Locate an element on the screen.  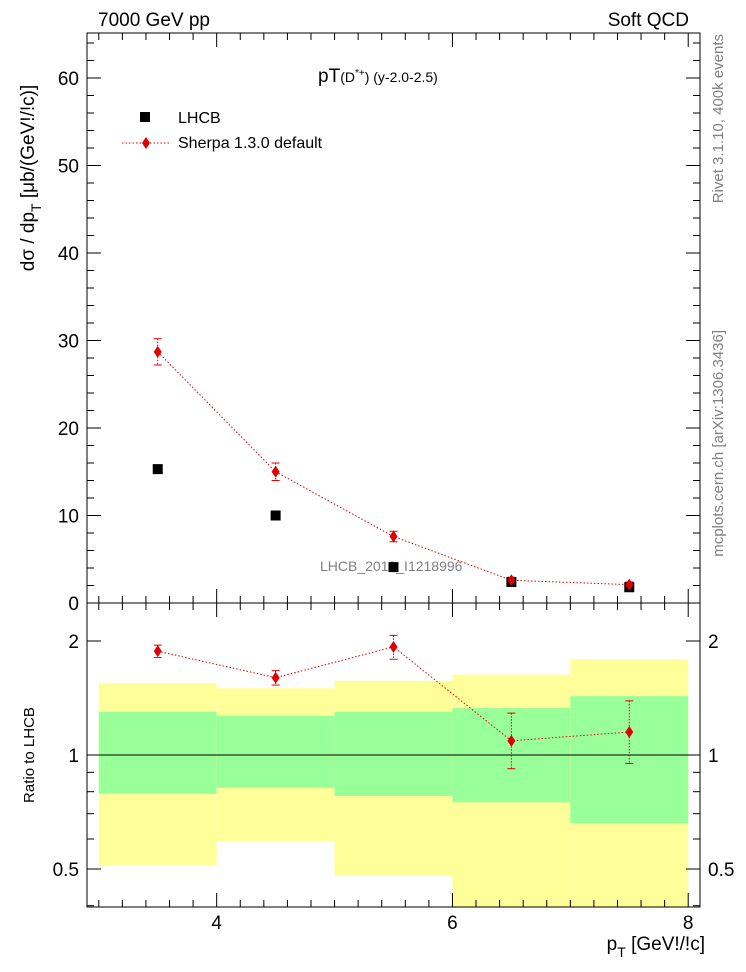
ratio-y-tick-label-right: 2 is located at coordinates (713, 642).